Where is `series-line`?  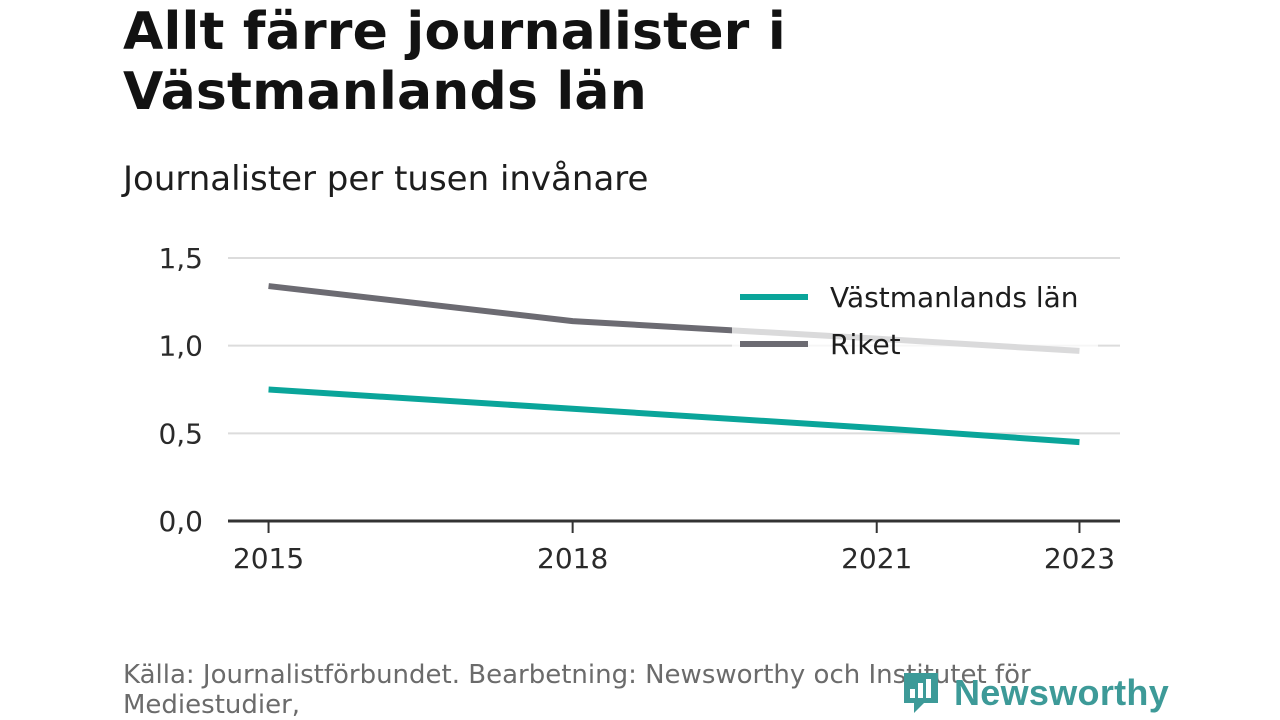
series-line is located at coordinates (674, 416).